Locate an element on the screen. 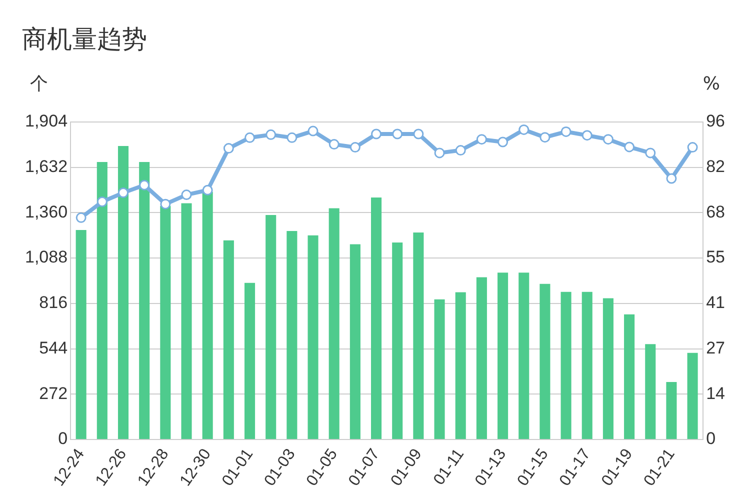 Image resolution: width=750 pixels, height=500 pixels. y2-tick-label: 68 is located at coordinates (716, 212).